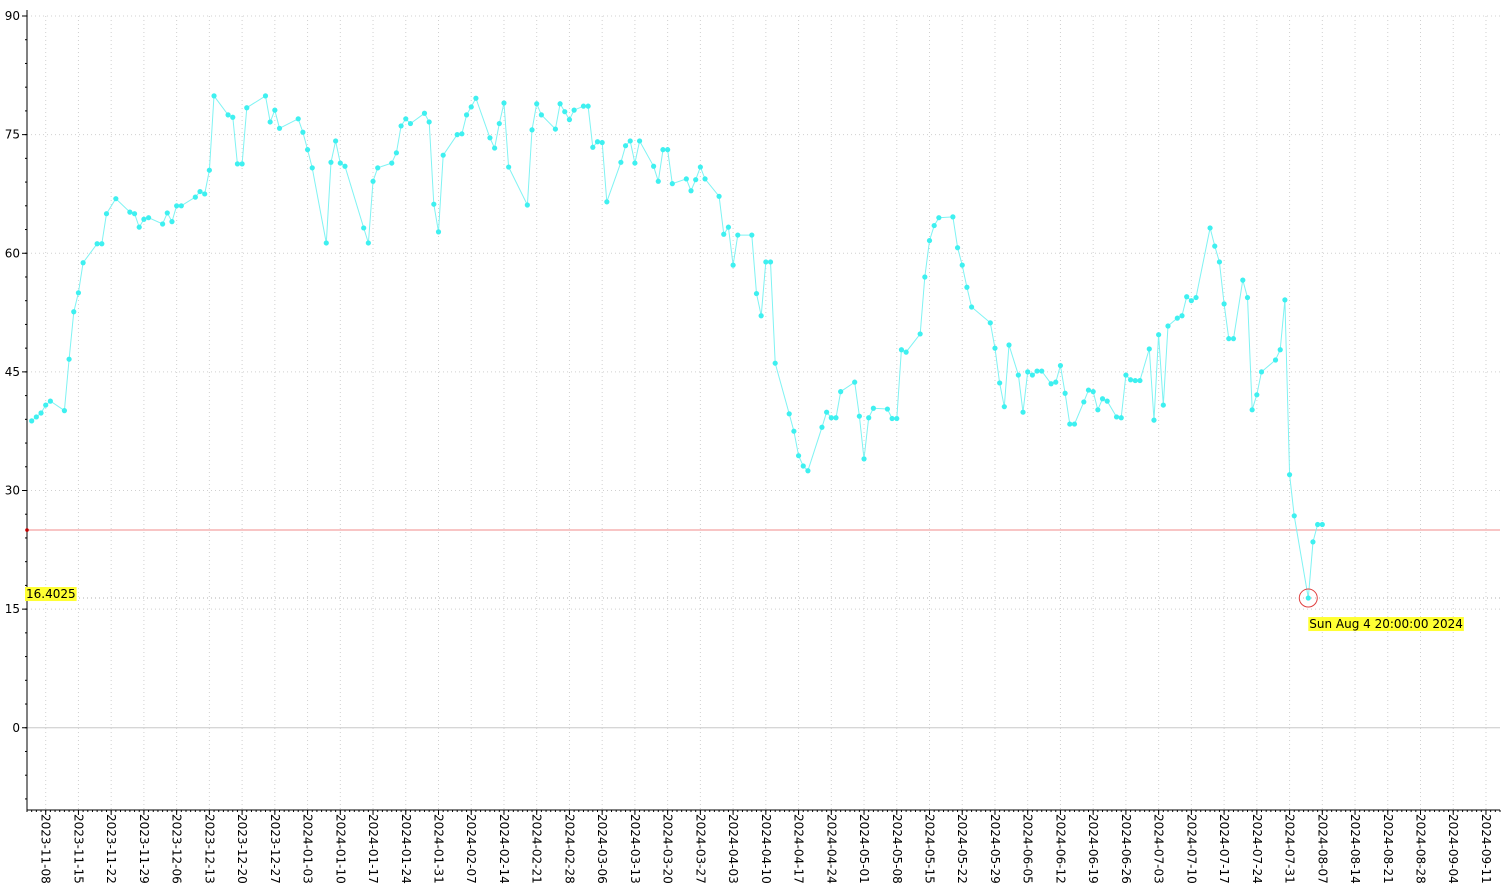 This screenshot has width=1501, height=891. What do you see at coordinates (700, 849) in the screenshot?
I see `x-tick-label: 2024-03-27` at bounding box center [700, 849].